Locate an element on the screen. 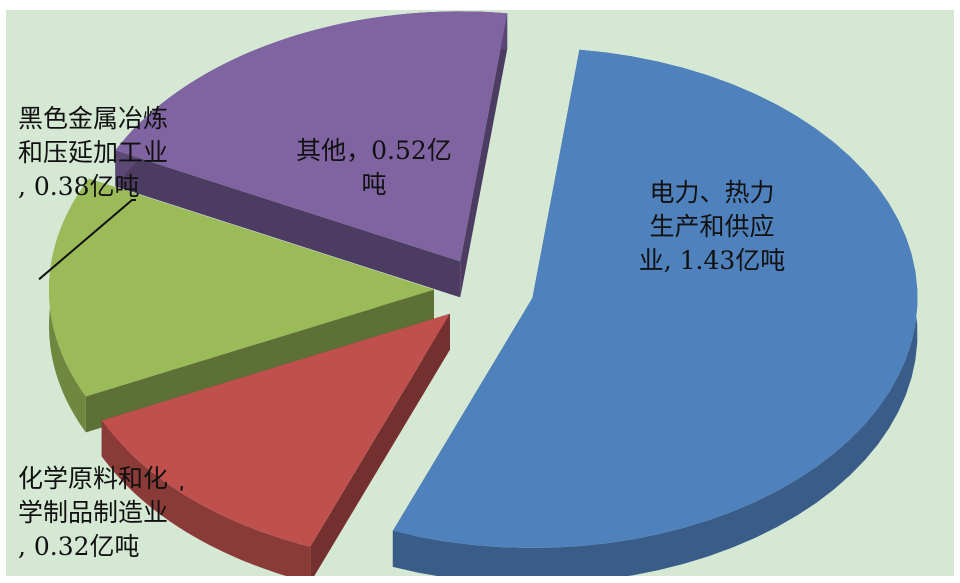 This screenshot has height=583, width=960. slice-label-steel: 黑色金属冶炼 和压延加工业 , 0.38亿吨 is located at coordinates (93, 152).